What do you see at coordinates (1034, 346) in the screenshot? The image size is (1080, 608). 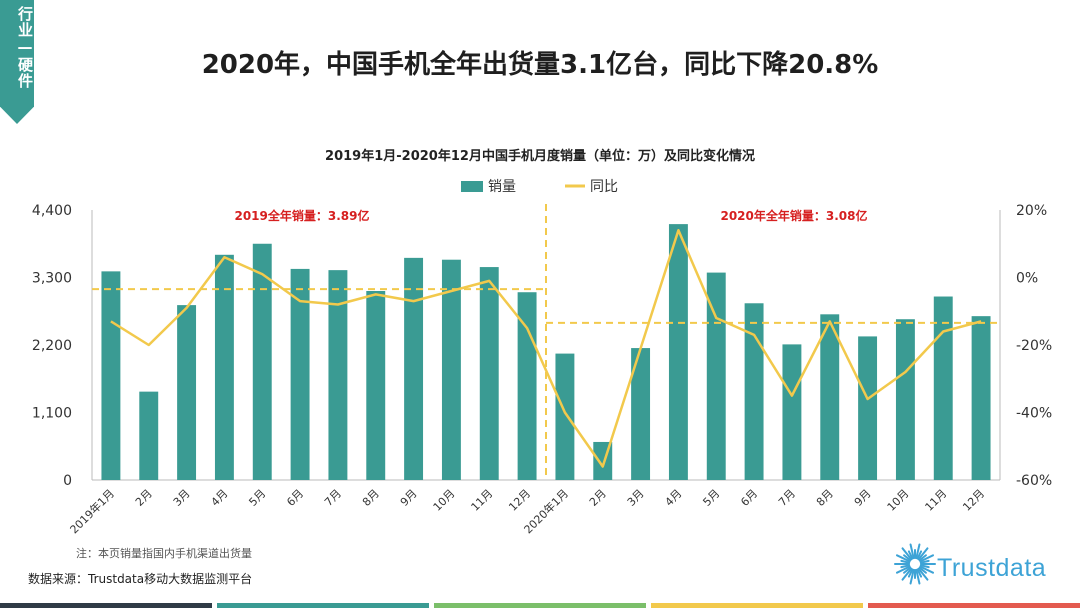 I see `y-right-tick-label: -20%` at bounding box center [1034, 346].